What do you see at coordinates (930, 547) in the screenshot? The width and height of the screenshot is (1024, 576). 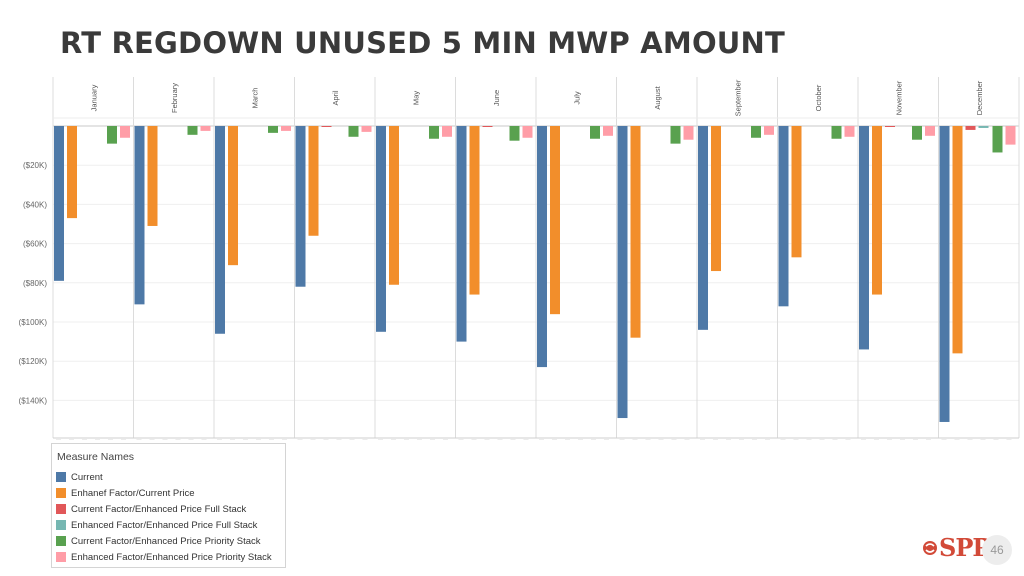 I see `spp-logo-icon` at bounding box center [930, 547].